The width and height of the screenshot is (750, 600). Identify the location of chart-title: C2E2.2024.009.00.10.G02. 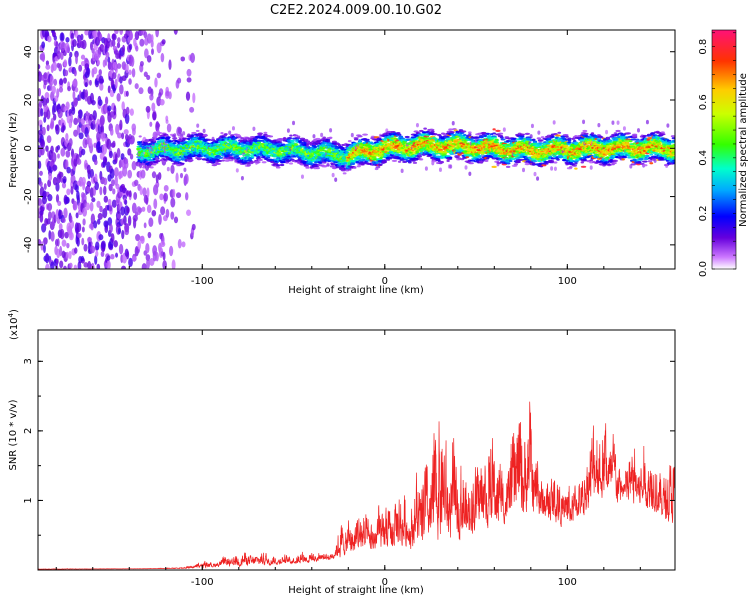
(356, 10).